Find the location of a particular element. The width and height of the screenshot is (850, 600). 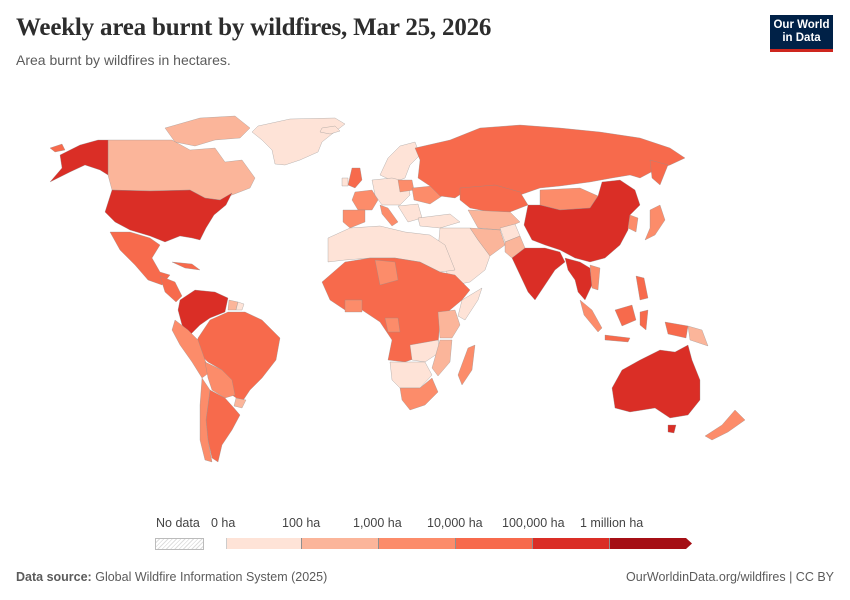

region-usa is located at coordinates (168, 216).